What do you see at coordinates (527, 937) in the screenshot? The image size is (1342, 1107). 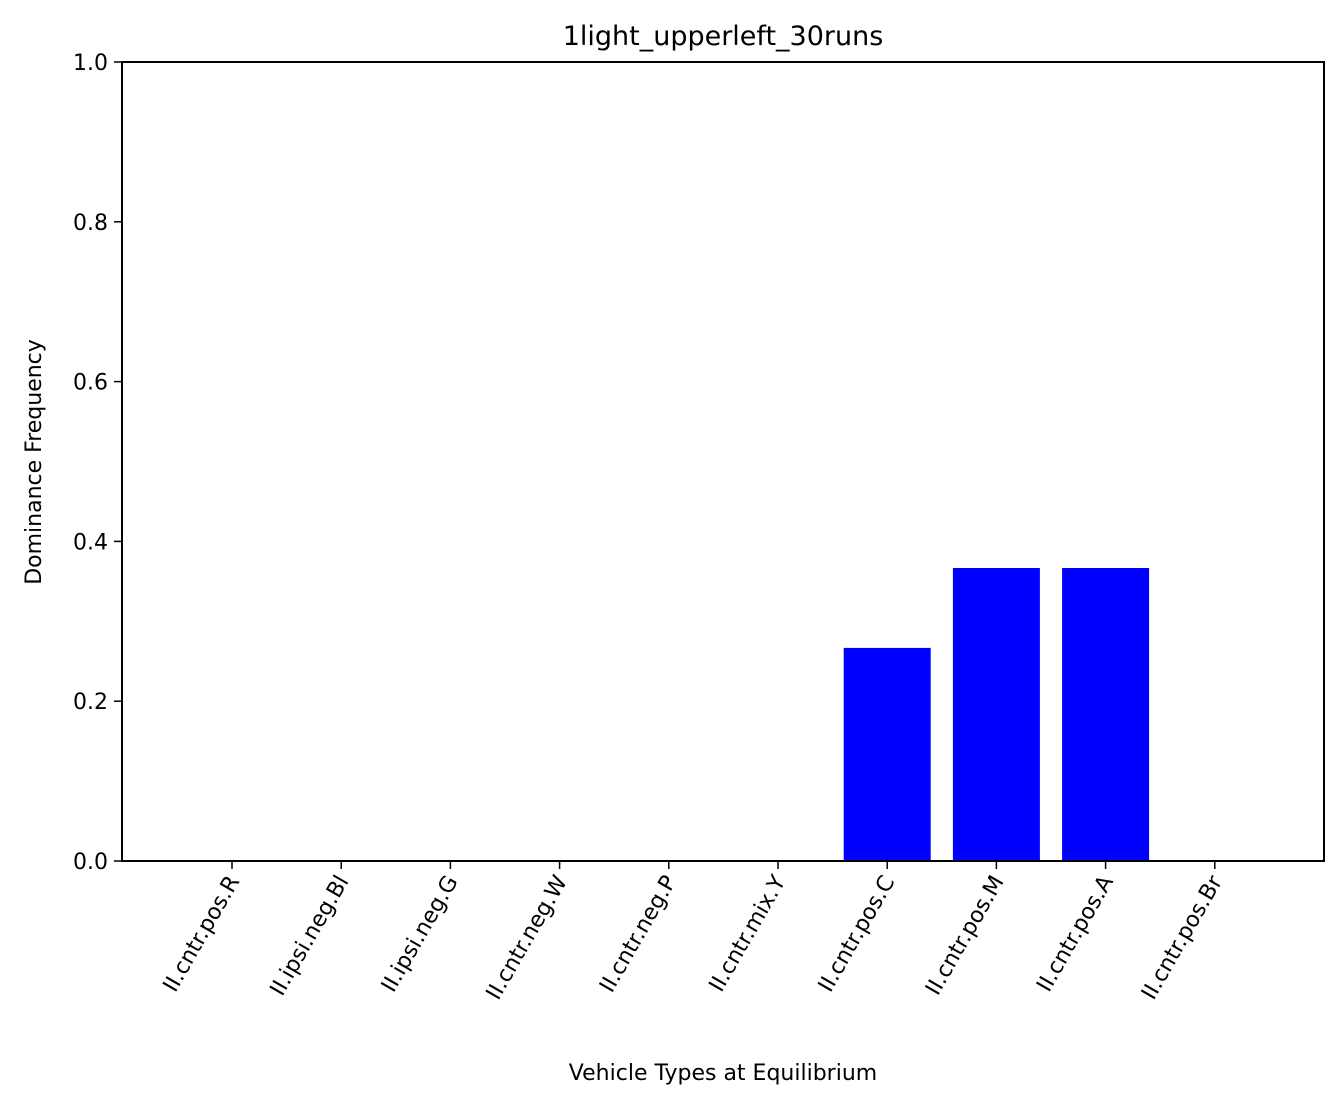 I see `x-tick-label: II.cntr.neg.W` at bounding box center [527, 937].